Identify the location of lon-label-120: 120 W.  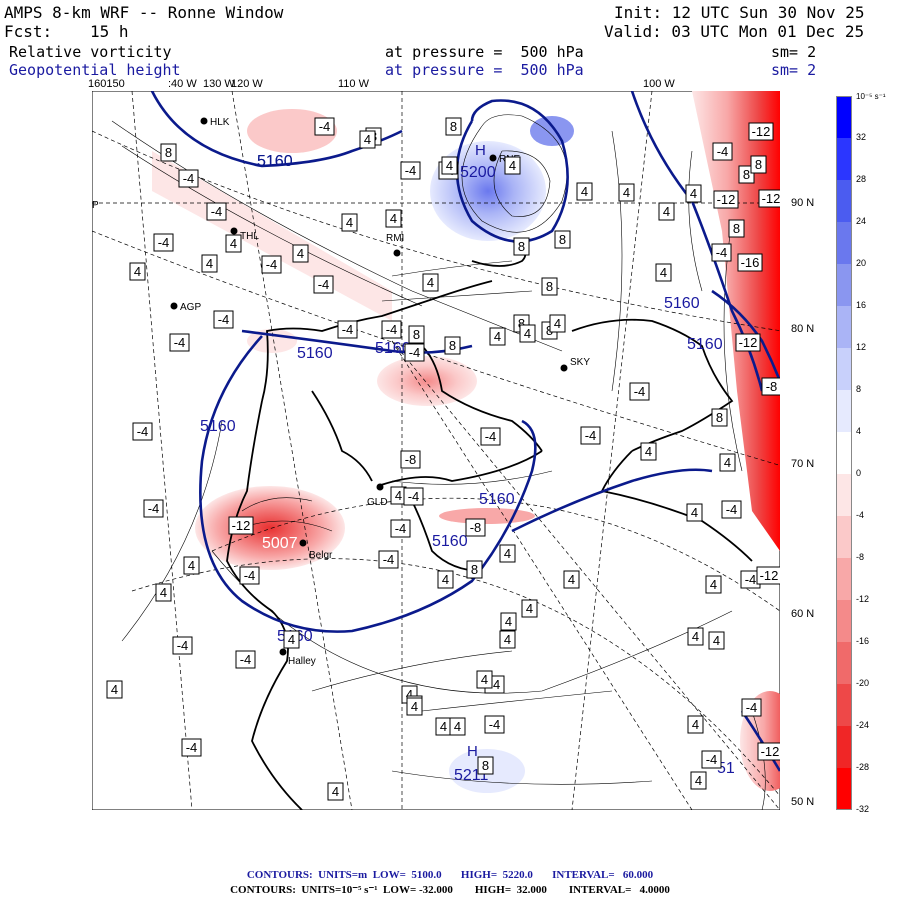
(247, 84).